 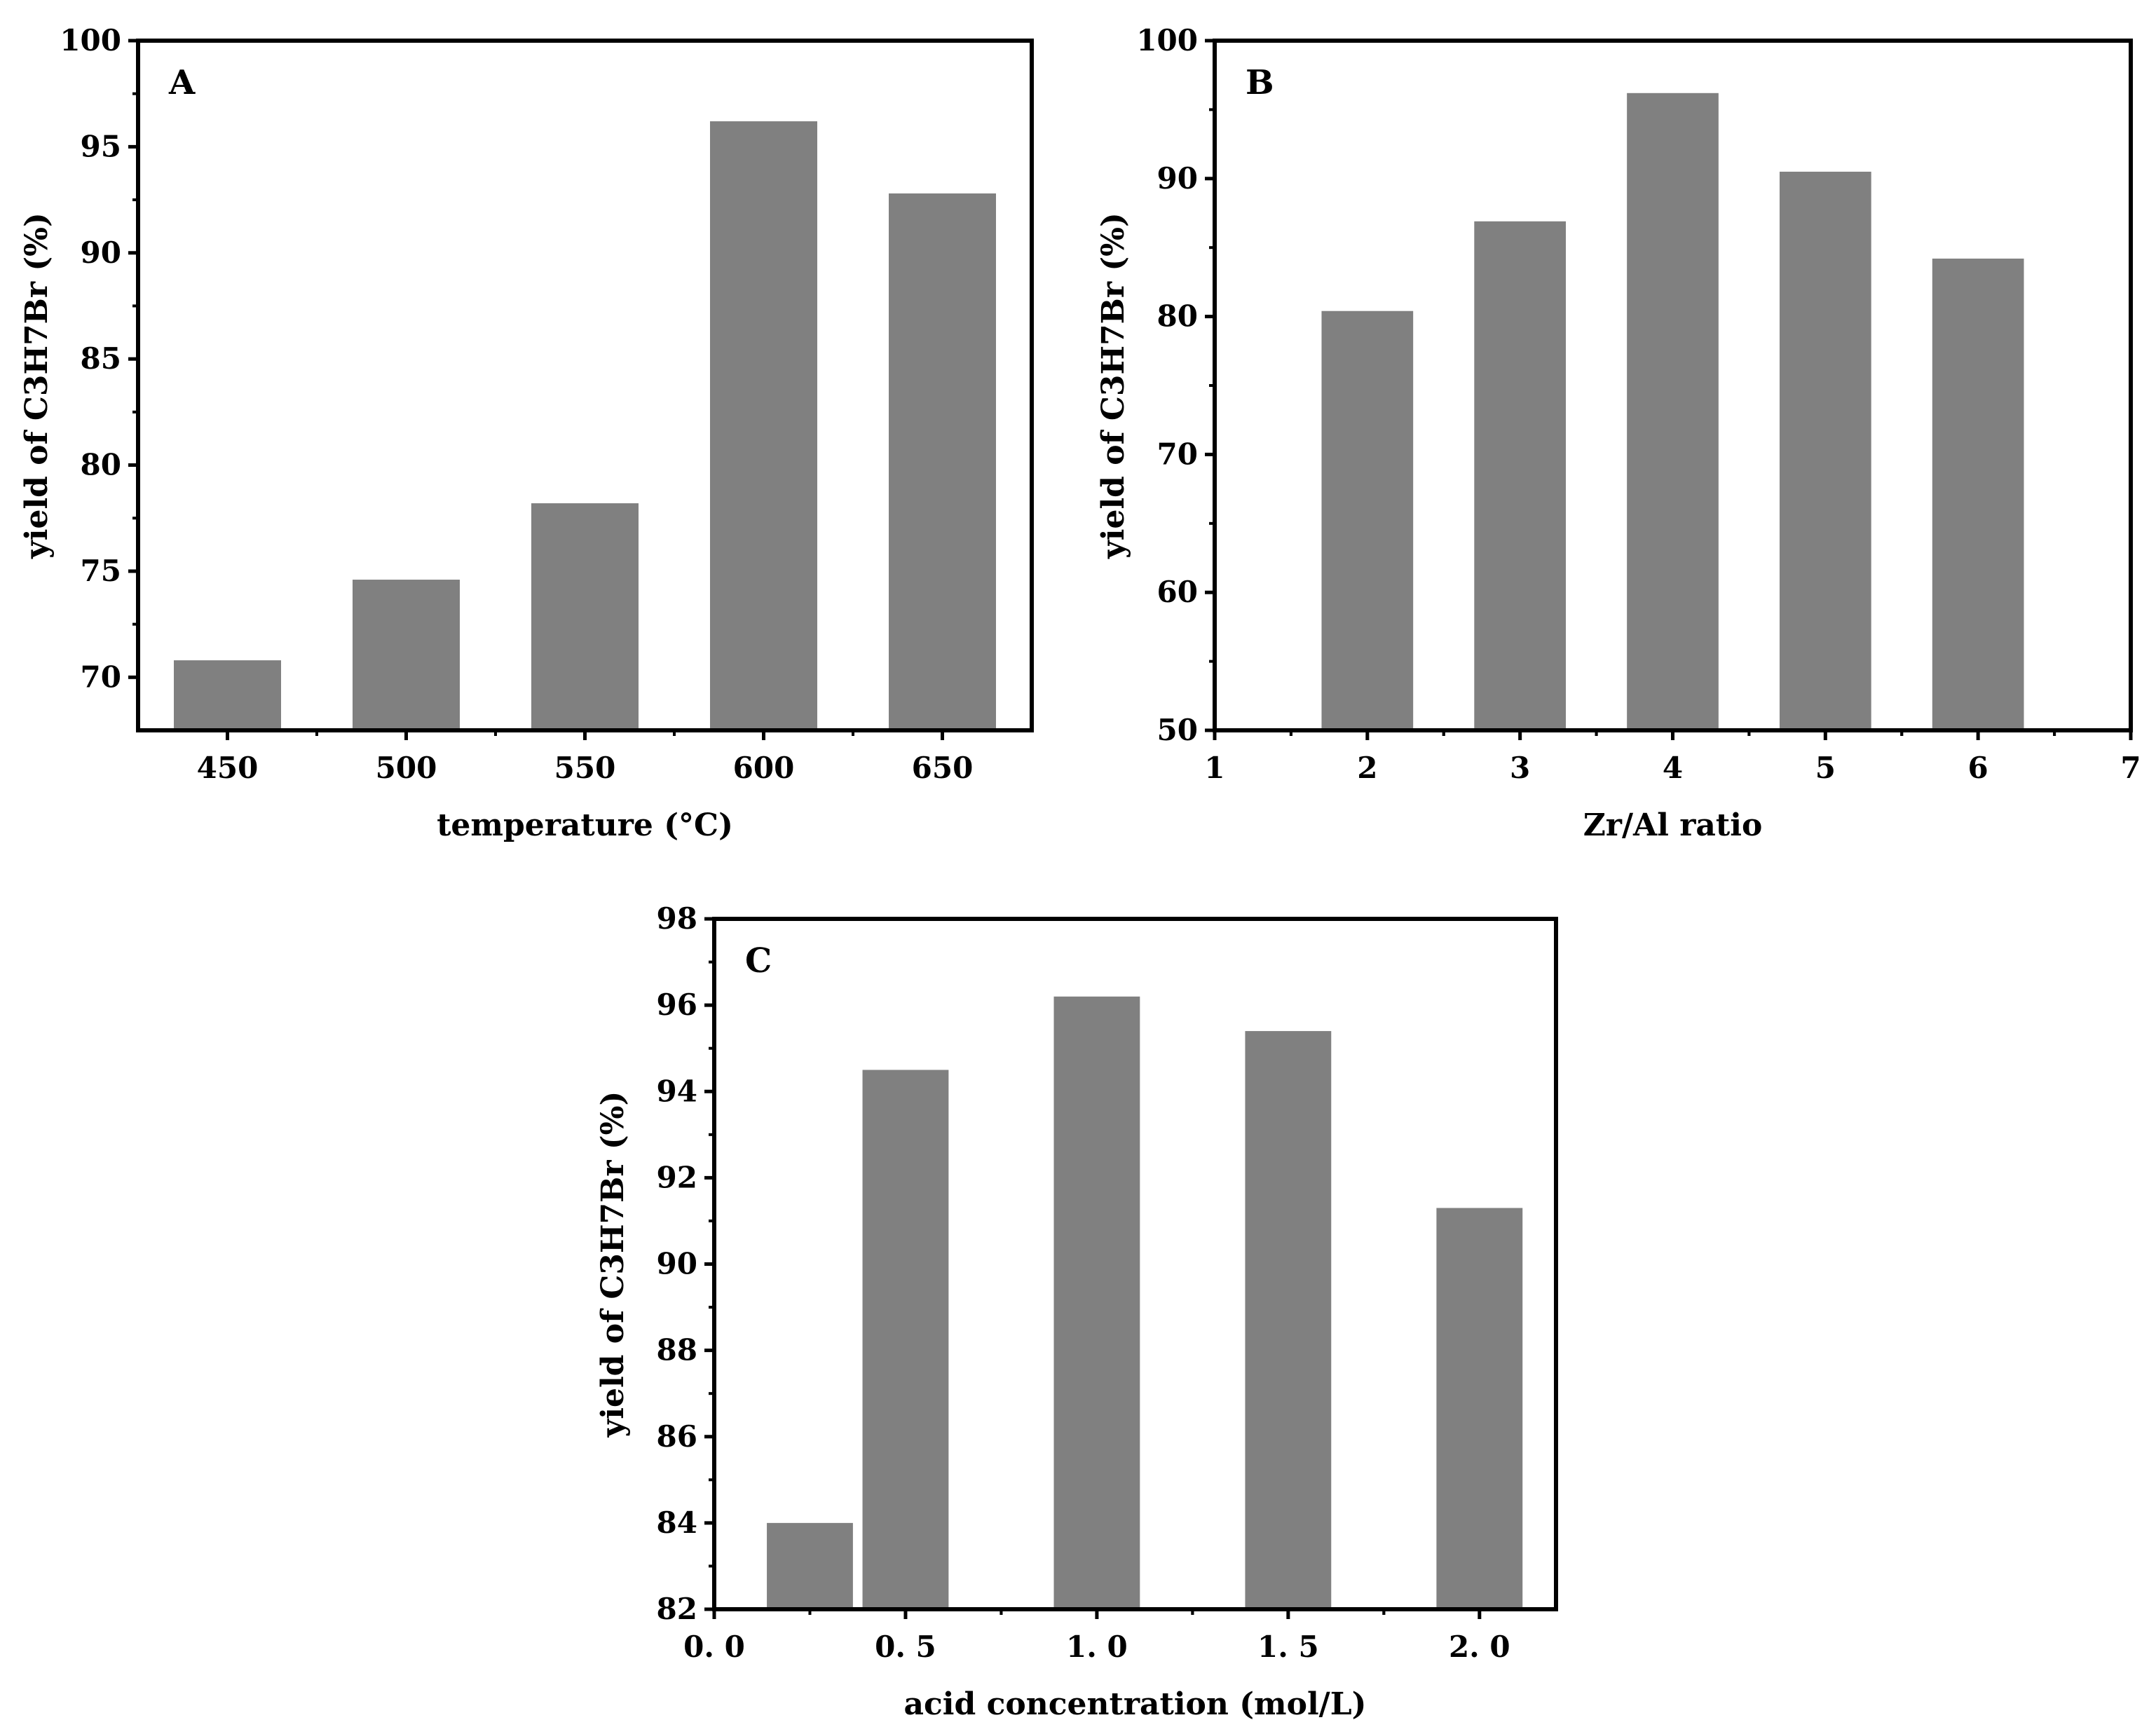 I want to click on panel-c-y-tick-label: 98, so click(x=677, y=918).